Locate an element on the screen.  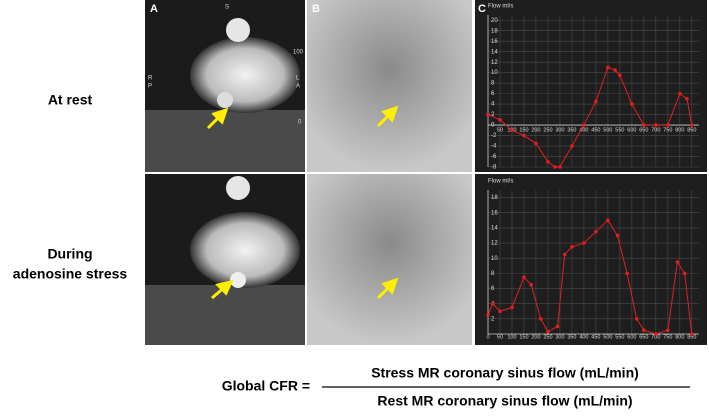
orientation-label: P is located at coordinates (150, 87).